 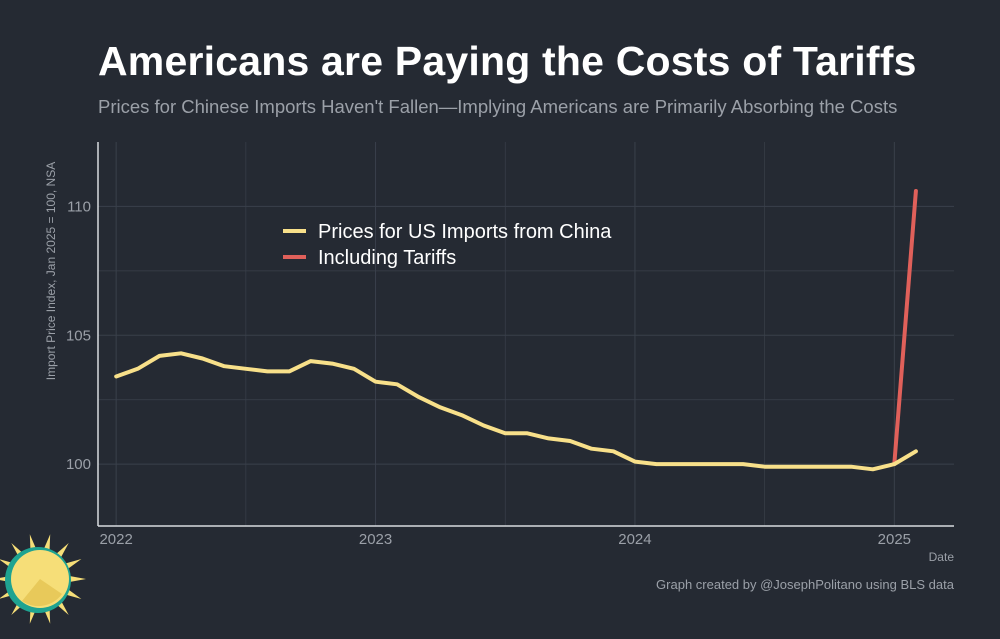 What do you see at coordinates (51, 271) in the screenshot?
I see `y-axis-label: Import Price Index, Jan 2025 = 100, NSA` at bounding box center [51, 271].